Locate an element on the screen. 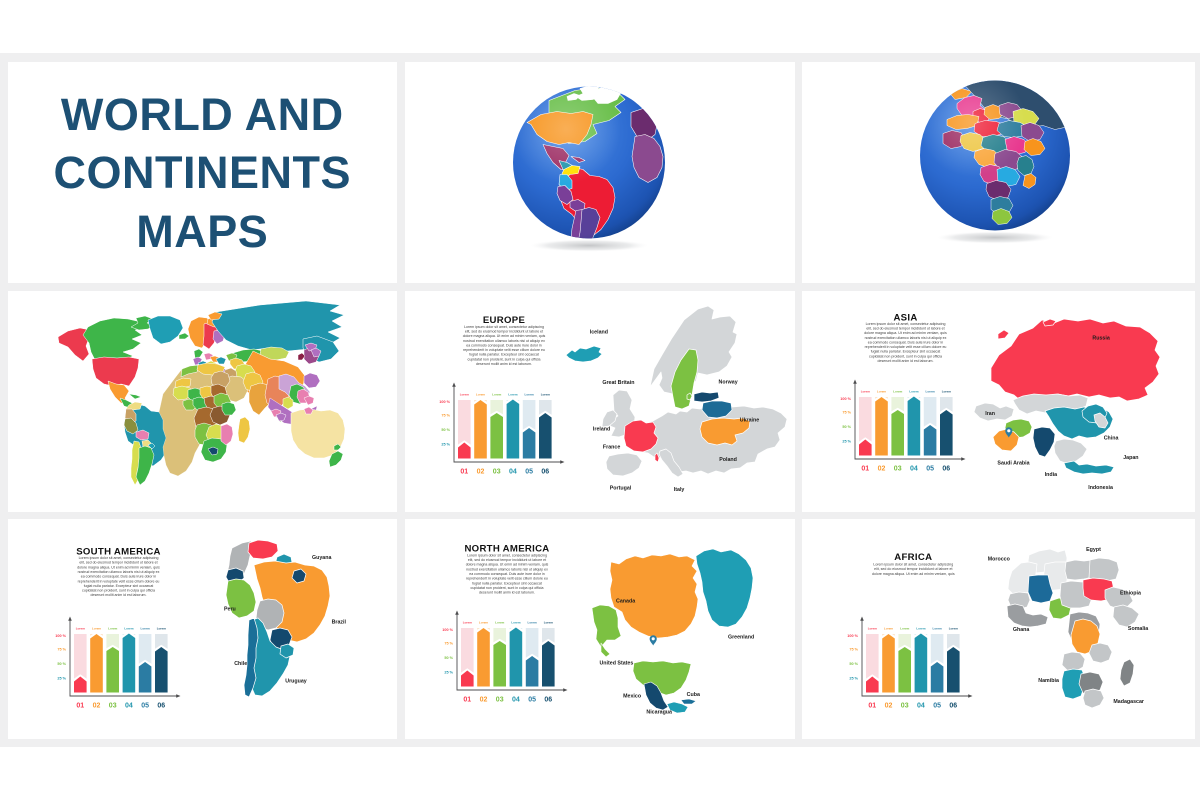 This screenshot has height=800, width=1200. svg-text: Madagascar is located at coordinates (1128, 701).